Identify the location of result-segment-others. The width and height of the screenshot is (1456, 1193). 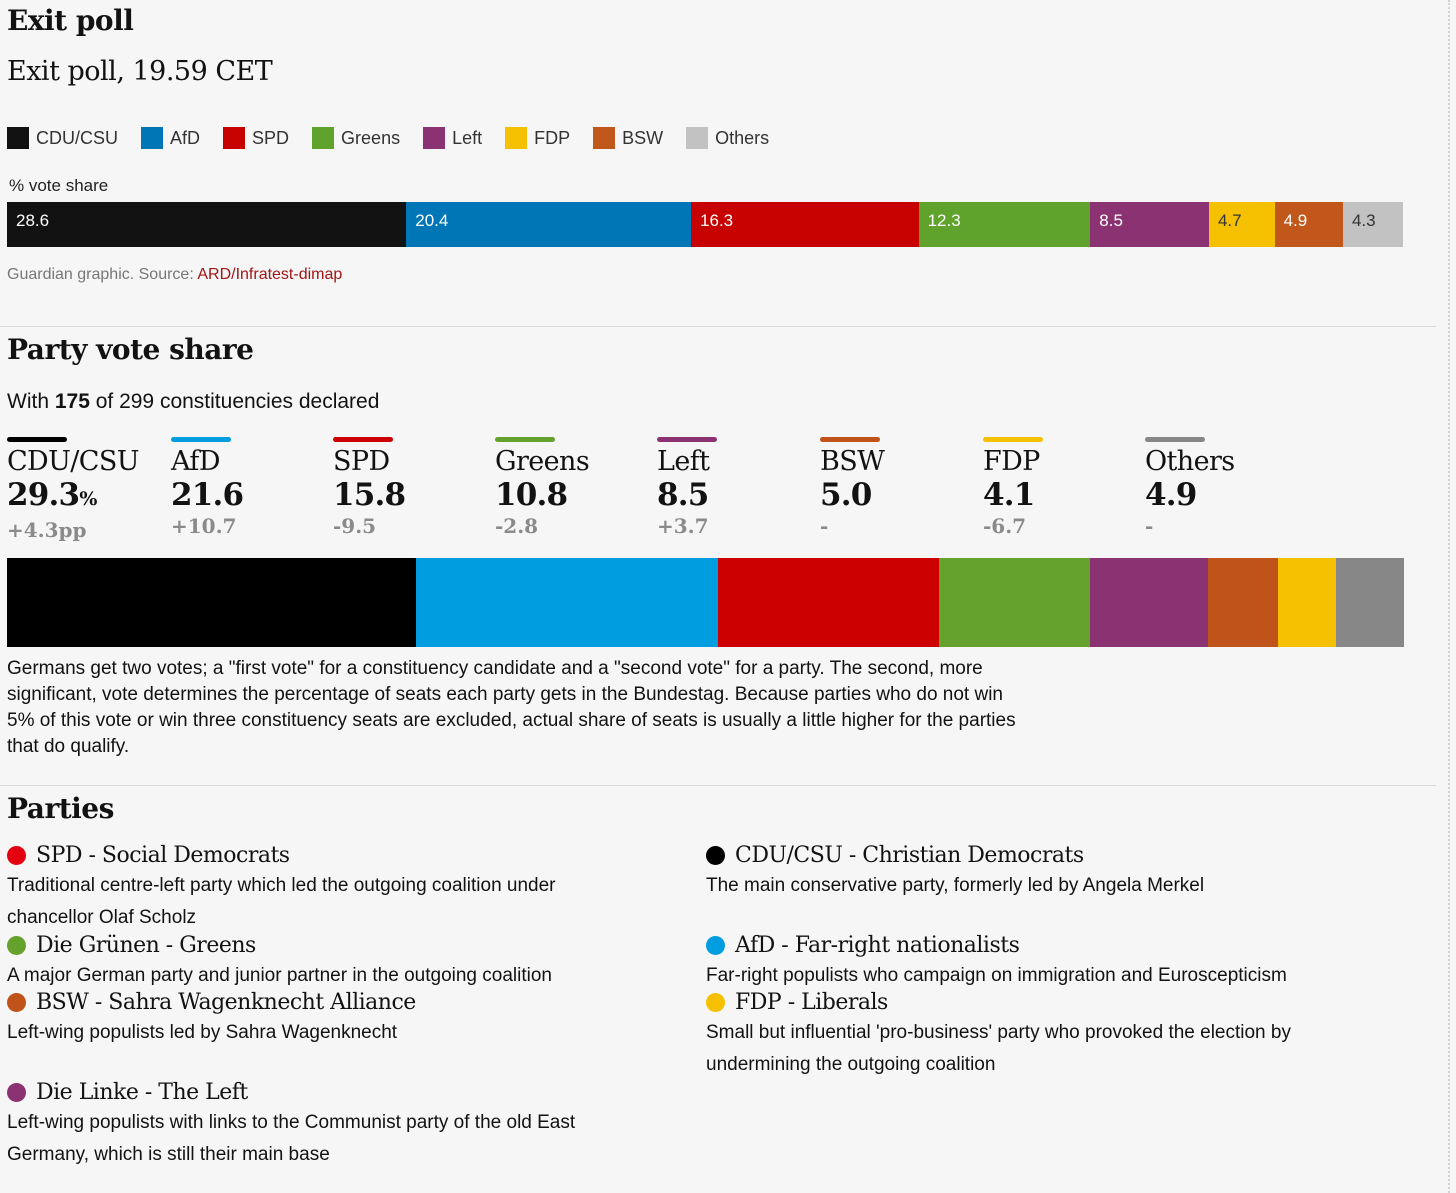
(1369, 602).